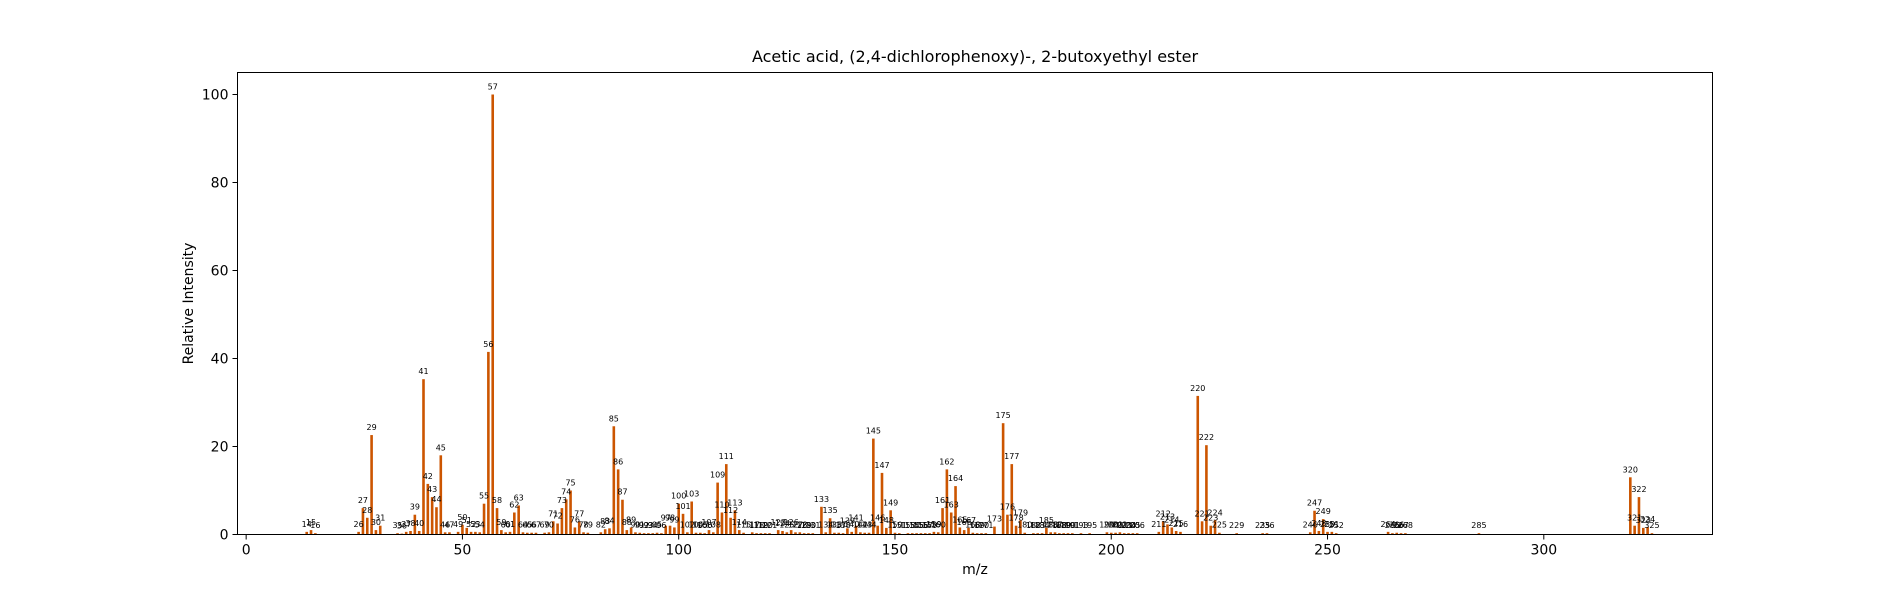 The image size is (1900, 600). What do you see at coordinates (704, 525) in the screenshot?
I see `peak-label-106: 106` at bounding box center [704, 525].